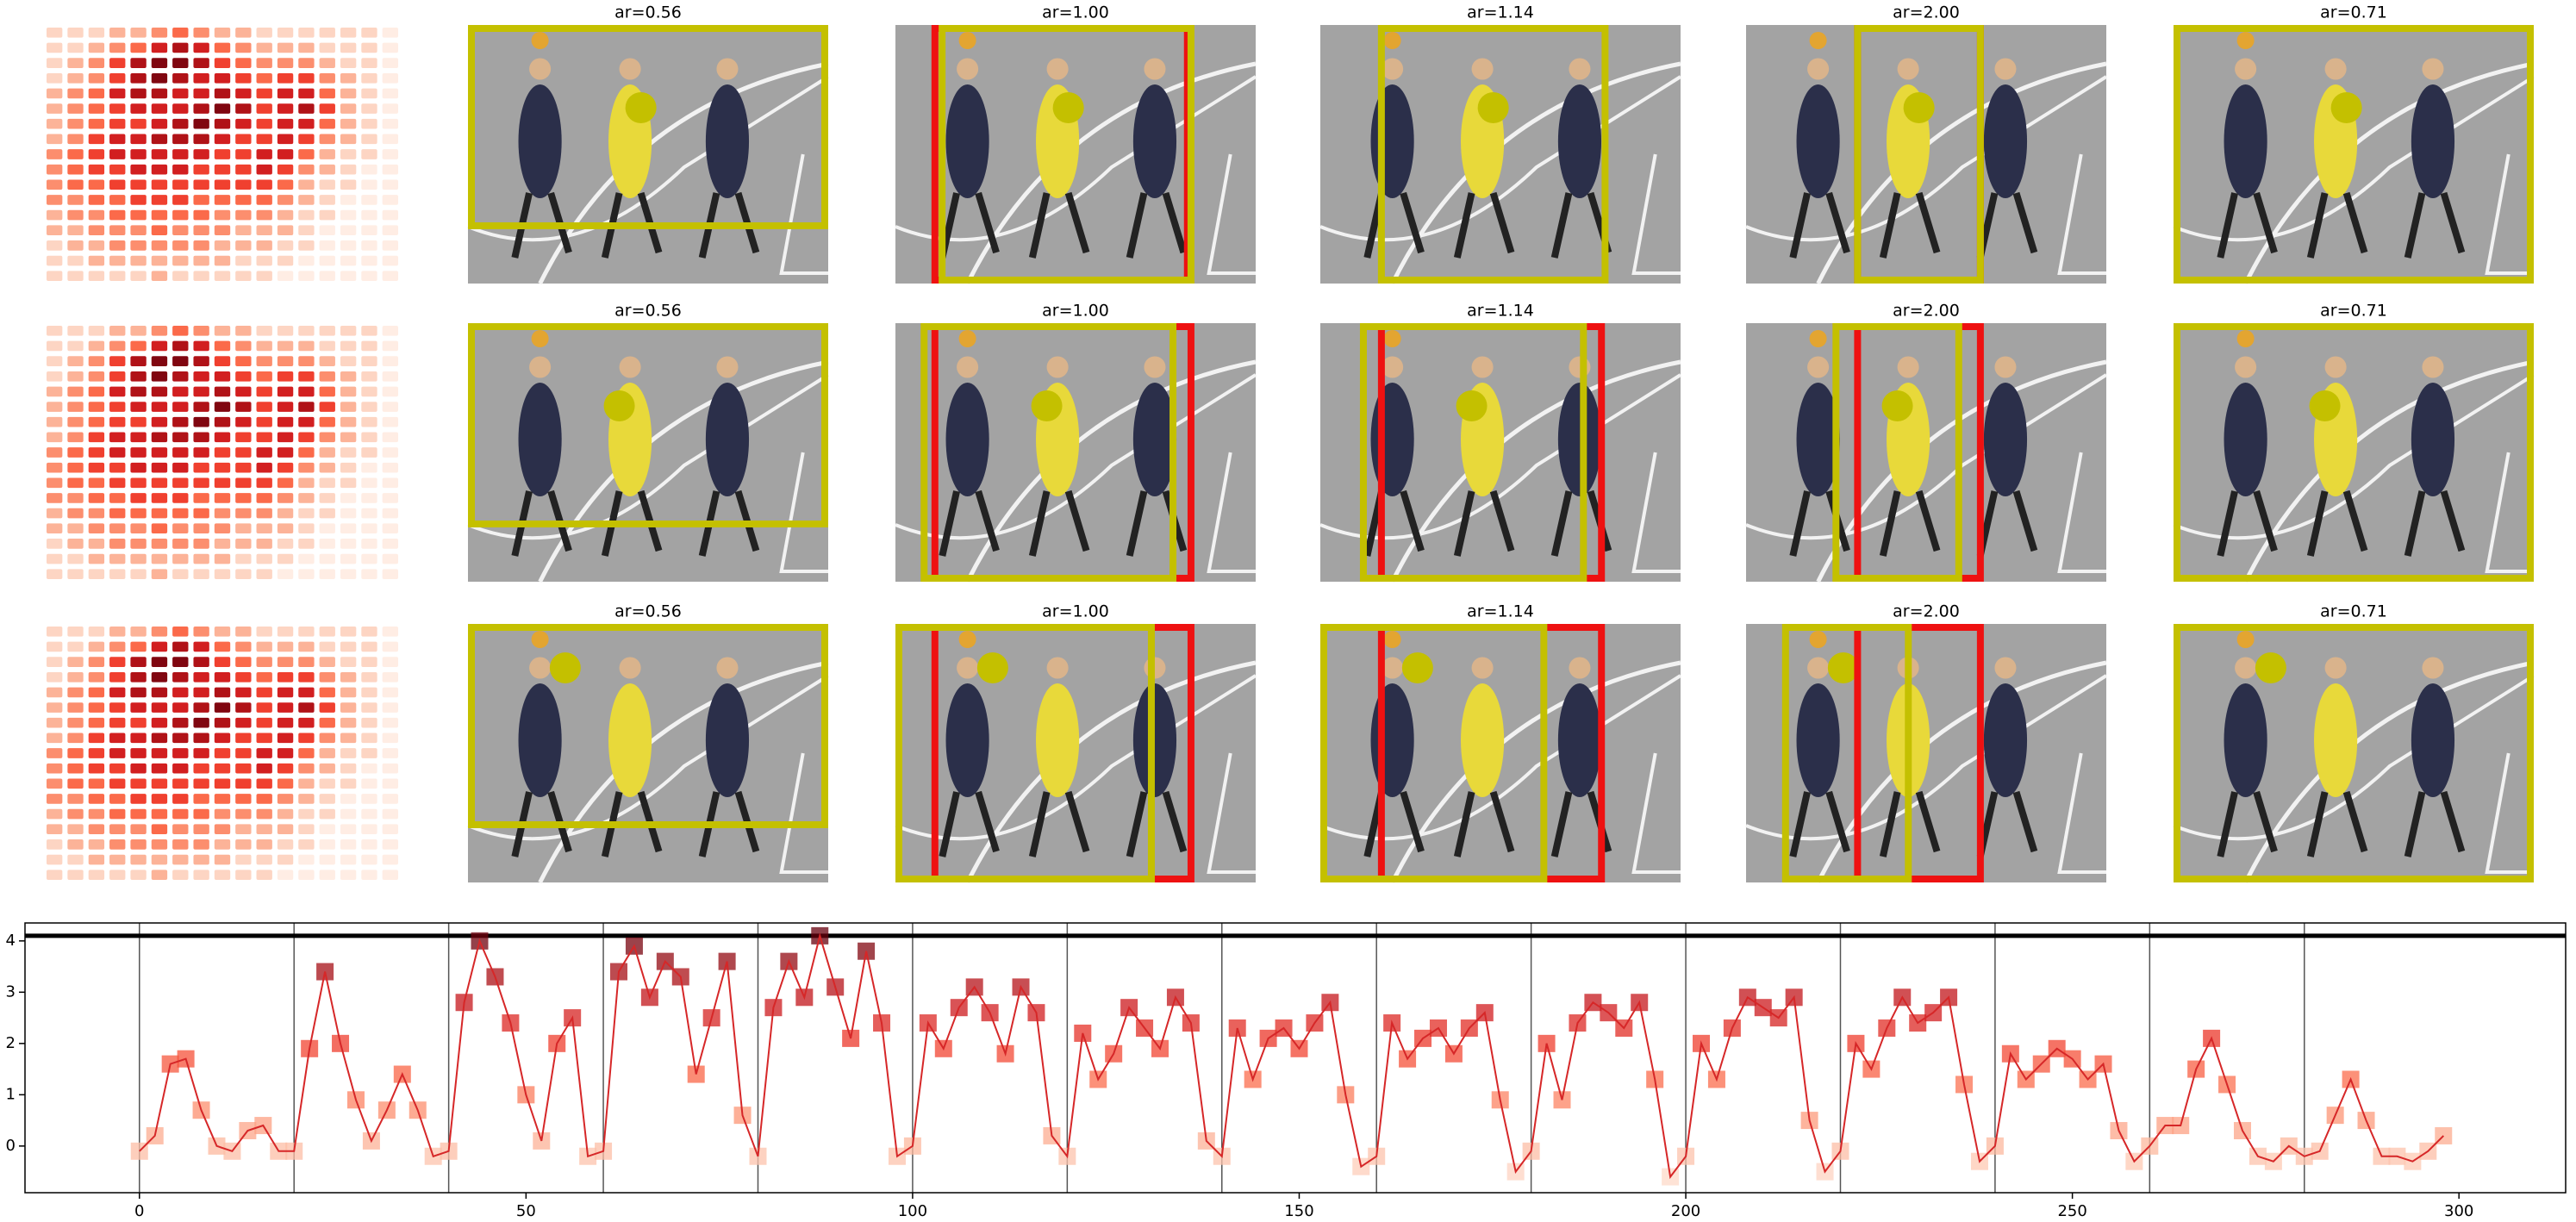  I want to click on ball, so click(2245, 40).